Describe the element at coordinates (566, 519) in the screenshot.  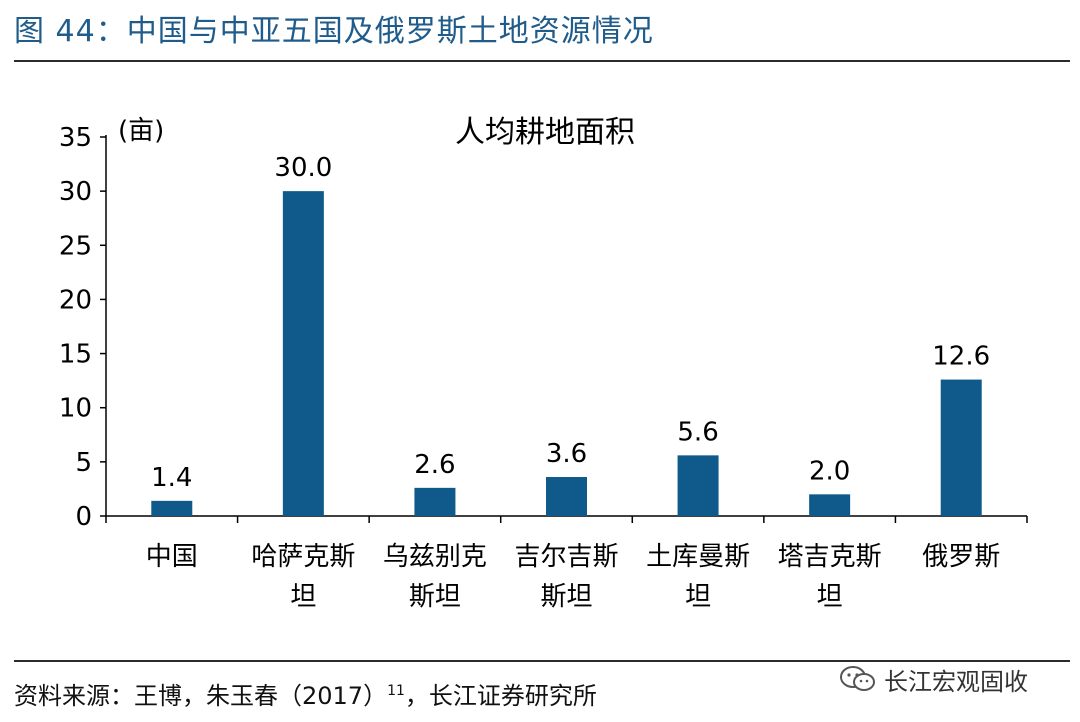
I see `x-axis` at that location.